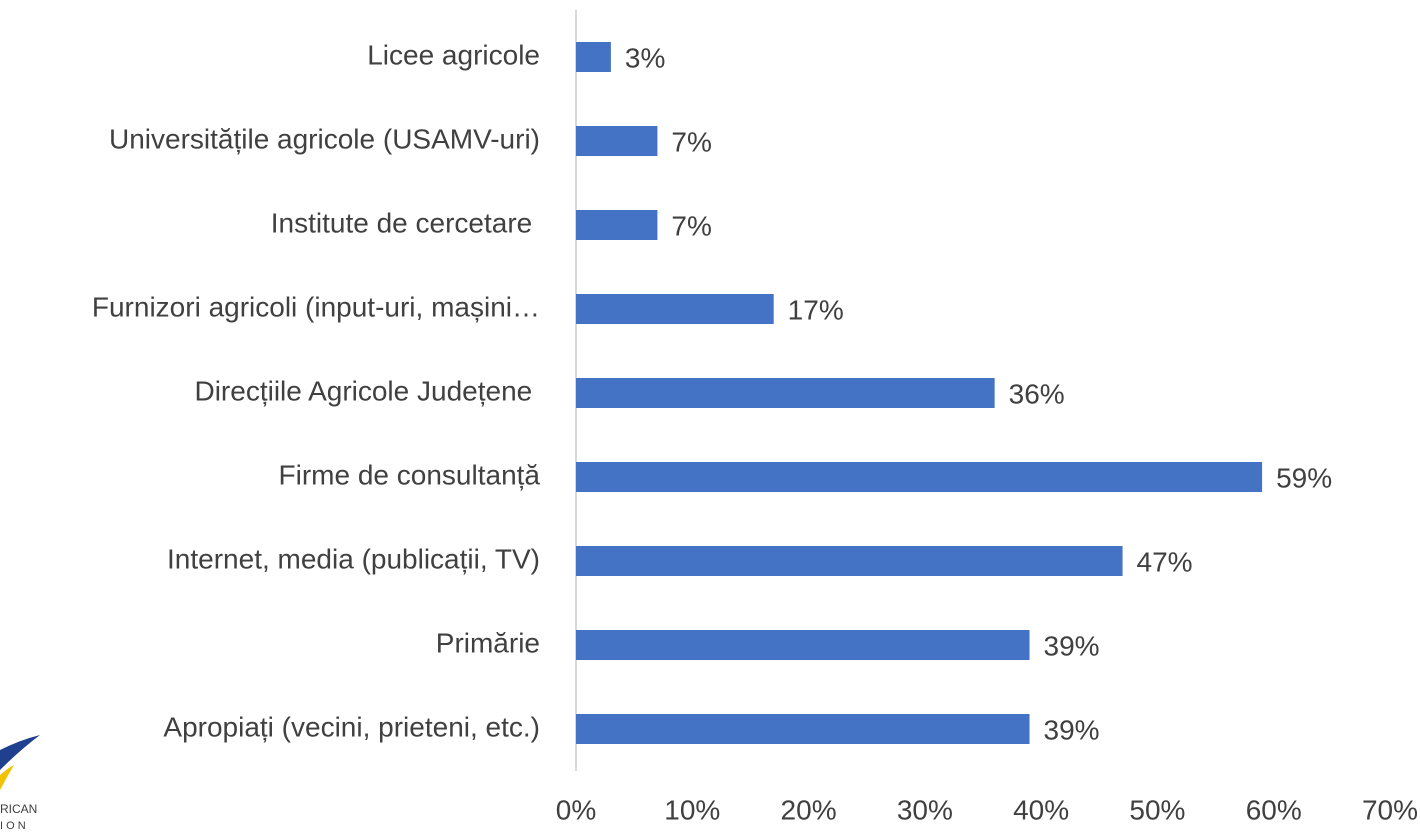 The width and height of the screenshot is (1420, 834). I want to click on y-tick-label: Firme de consultanță, so click(410, 474).